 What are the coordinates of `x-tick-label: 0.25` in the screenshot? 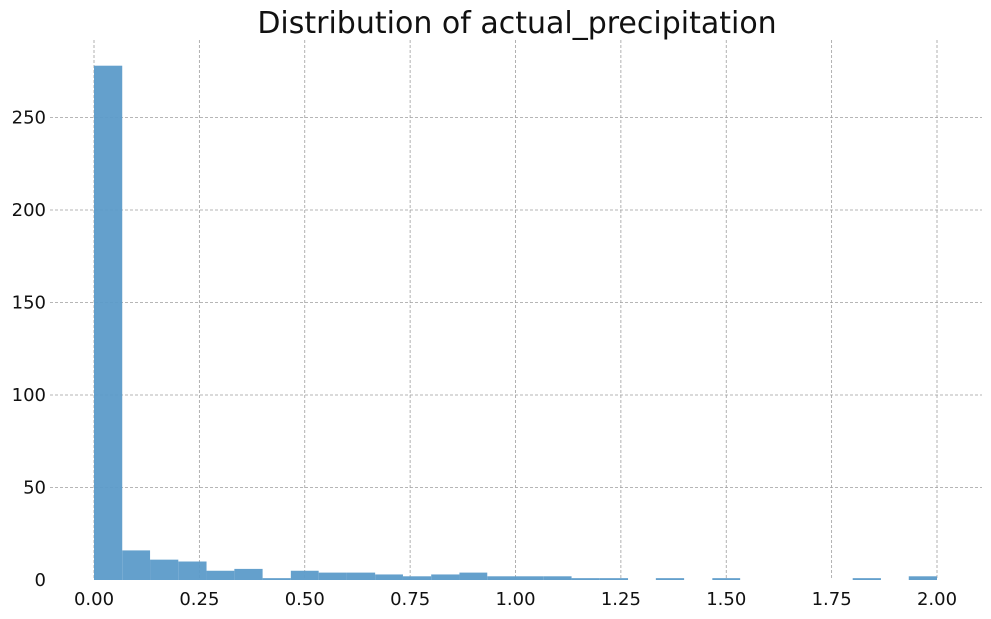 It's located at (199, 599).